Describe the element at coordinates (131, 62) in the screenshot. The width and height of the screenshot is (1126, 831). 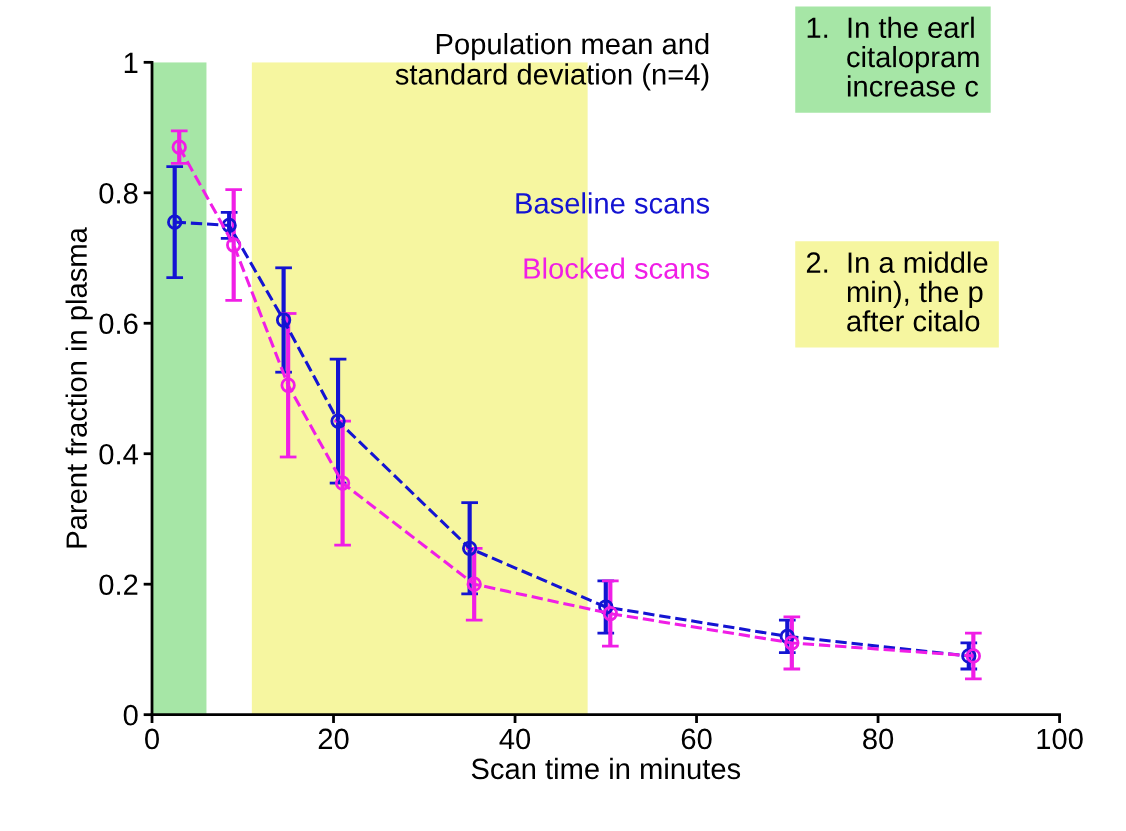
I see `y-tick-label: 1` at that location.